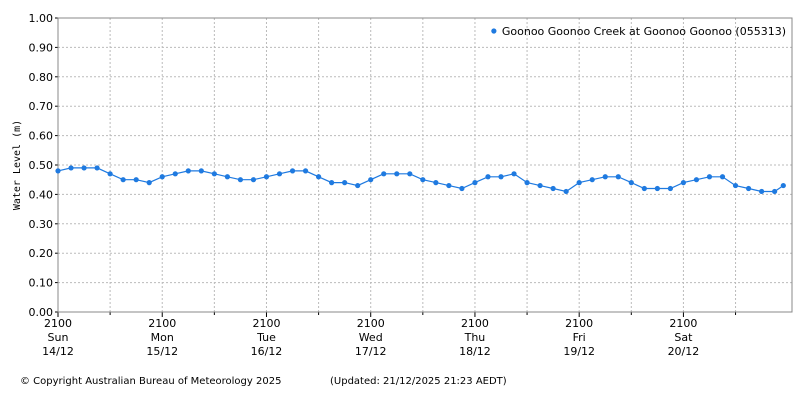 The width and height of the screenshot is (800, 400). I want to click on x-tick-label: 15/12, so click(162, 351).